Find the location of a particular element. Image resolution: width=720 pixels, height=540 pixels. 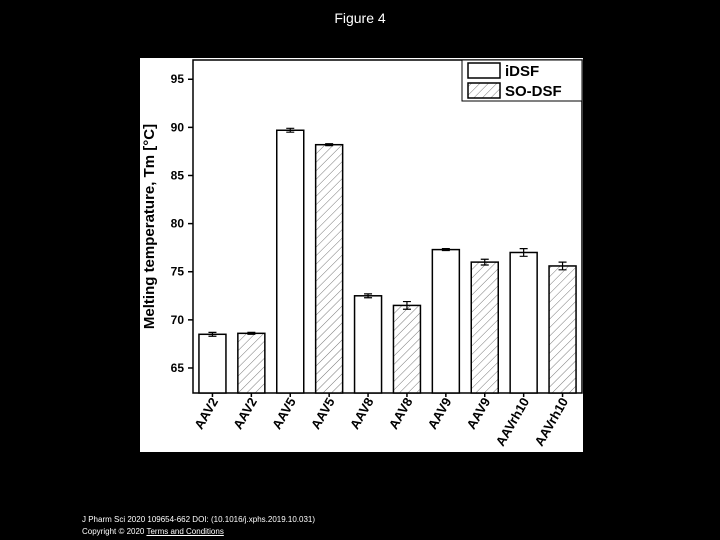

y-tick-label: 95 is located at coordinates (178, 79).